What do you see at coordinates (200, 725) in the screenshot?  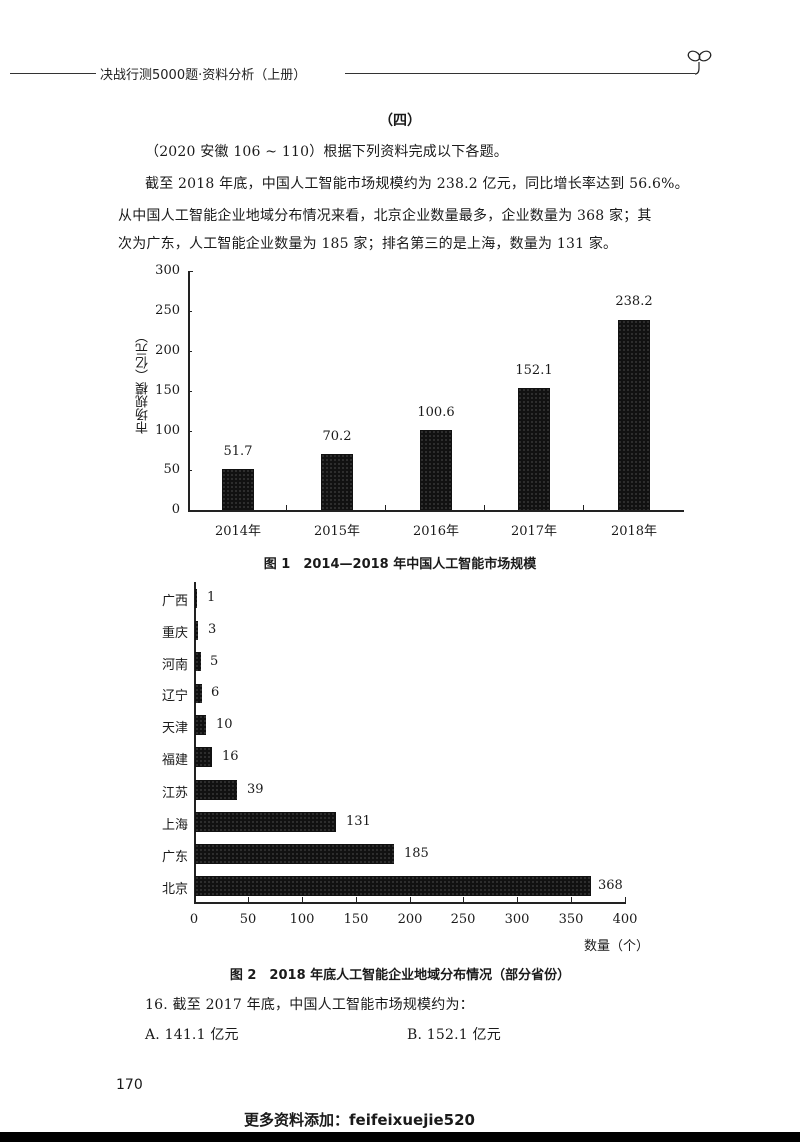 I see `chart2-bar-tianjin` at bounding box center [200, 725].